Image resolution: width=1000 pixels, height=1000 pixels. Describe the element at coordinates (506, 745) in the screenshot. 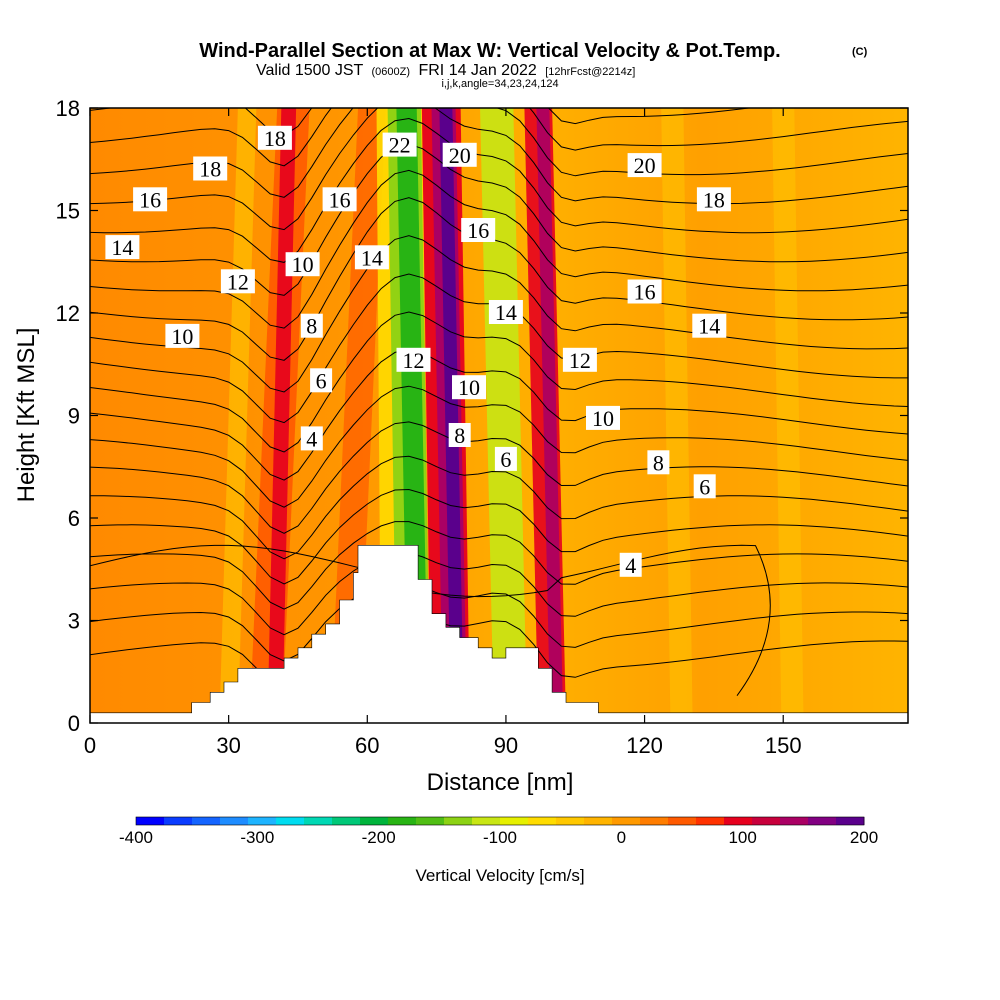

I see `x-tick-label: 90` at that location.